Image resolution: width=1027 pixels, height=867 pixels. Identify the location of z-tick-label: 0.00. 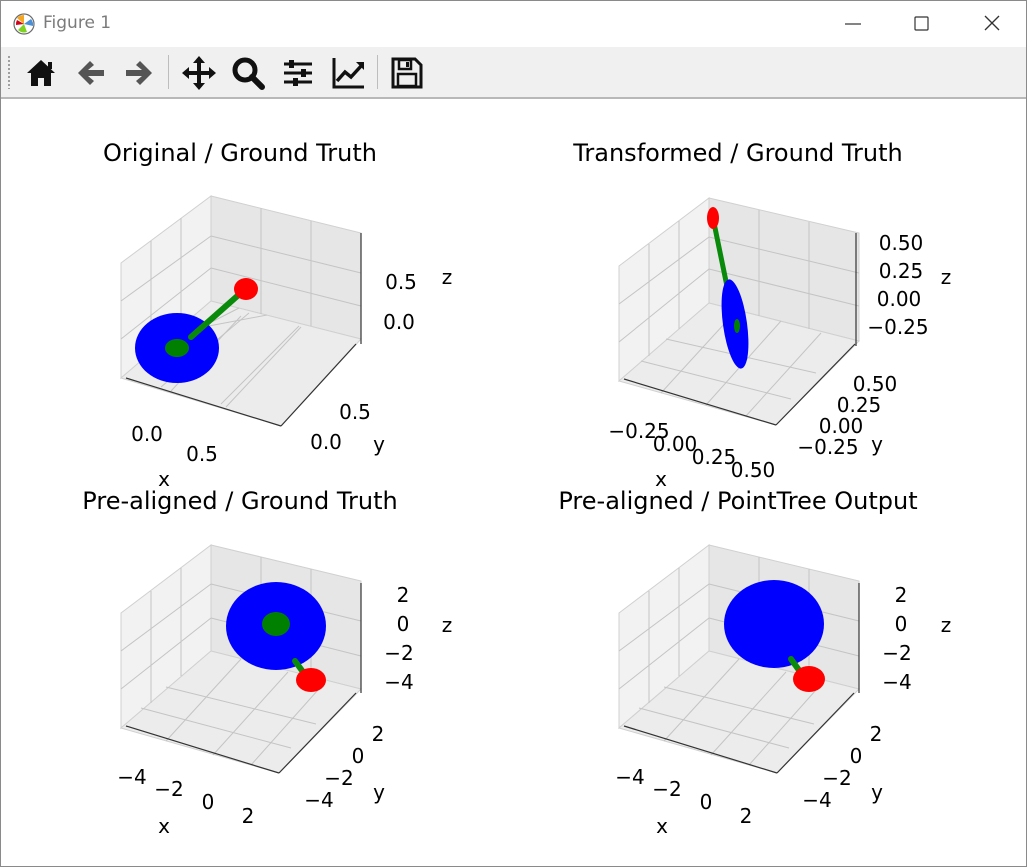
(899, 299).